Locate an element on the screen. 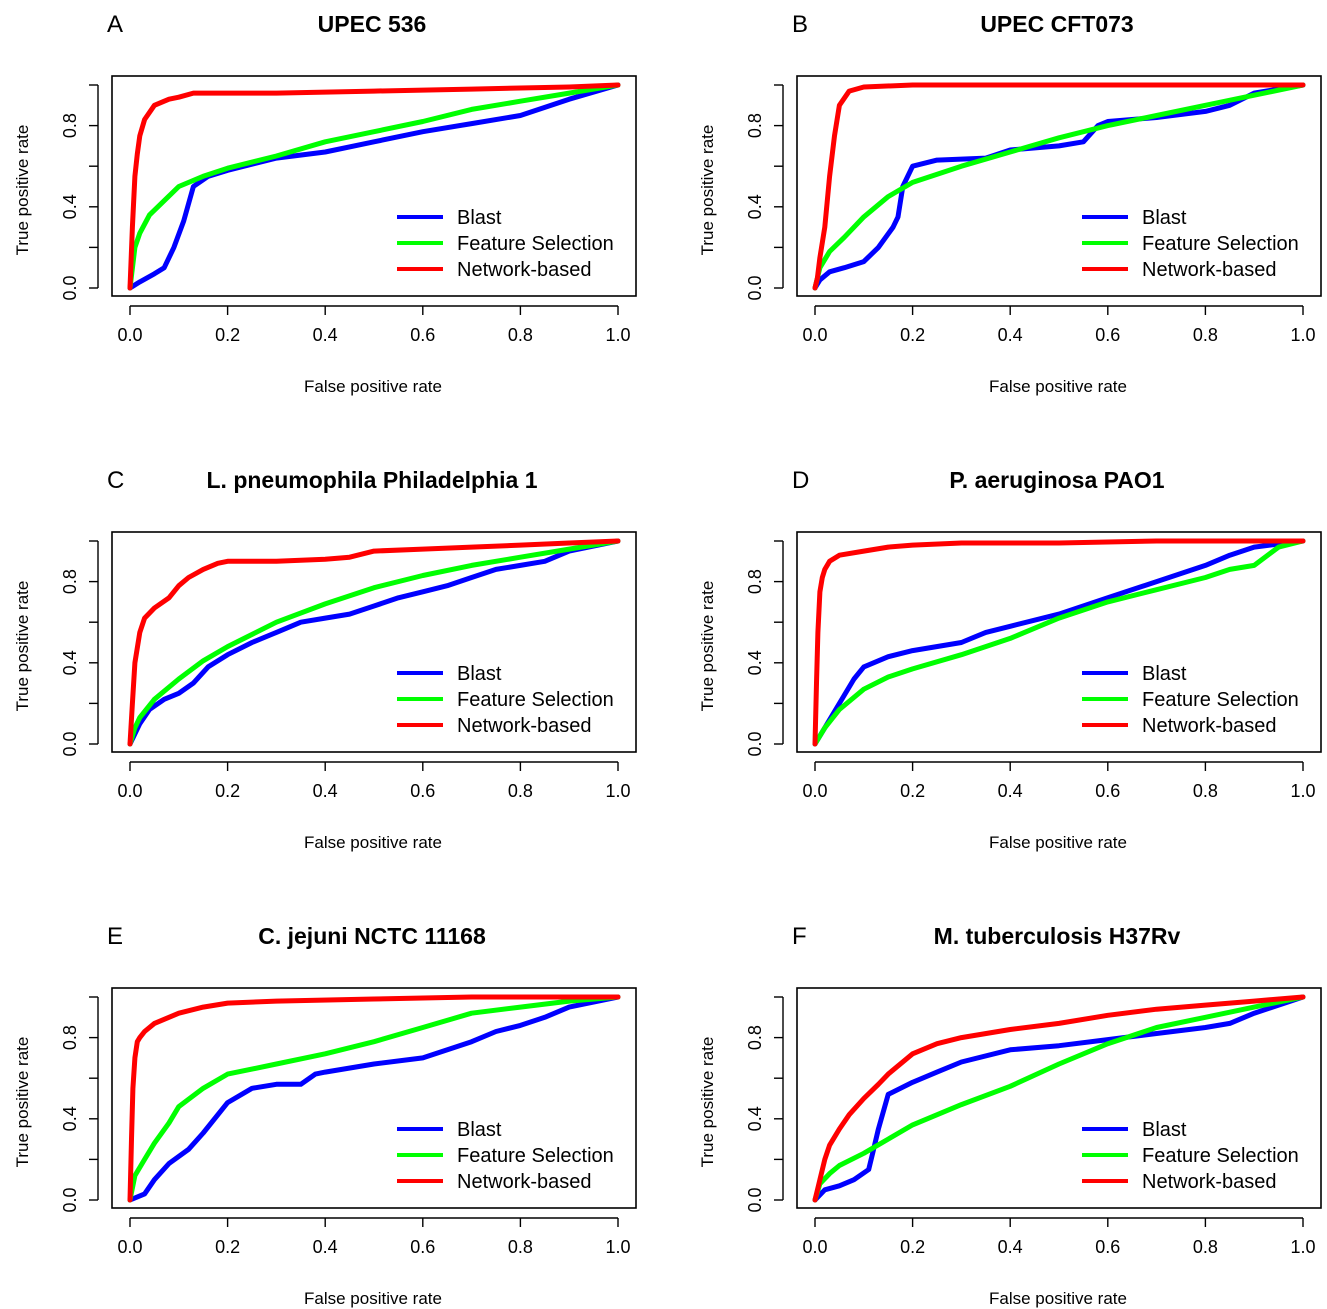  panel-letter: E is located at coordinates (115, 936).